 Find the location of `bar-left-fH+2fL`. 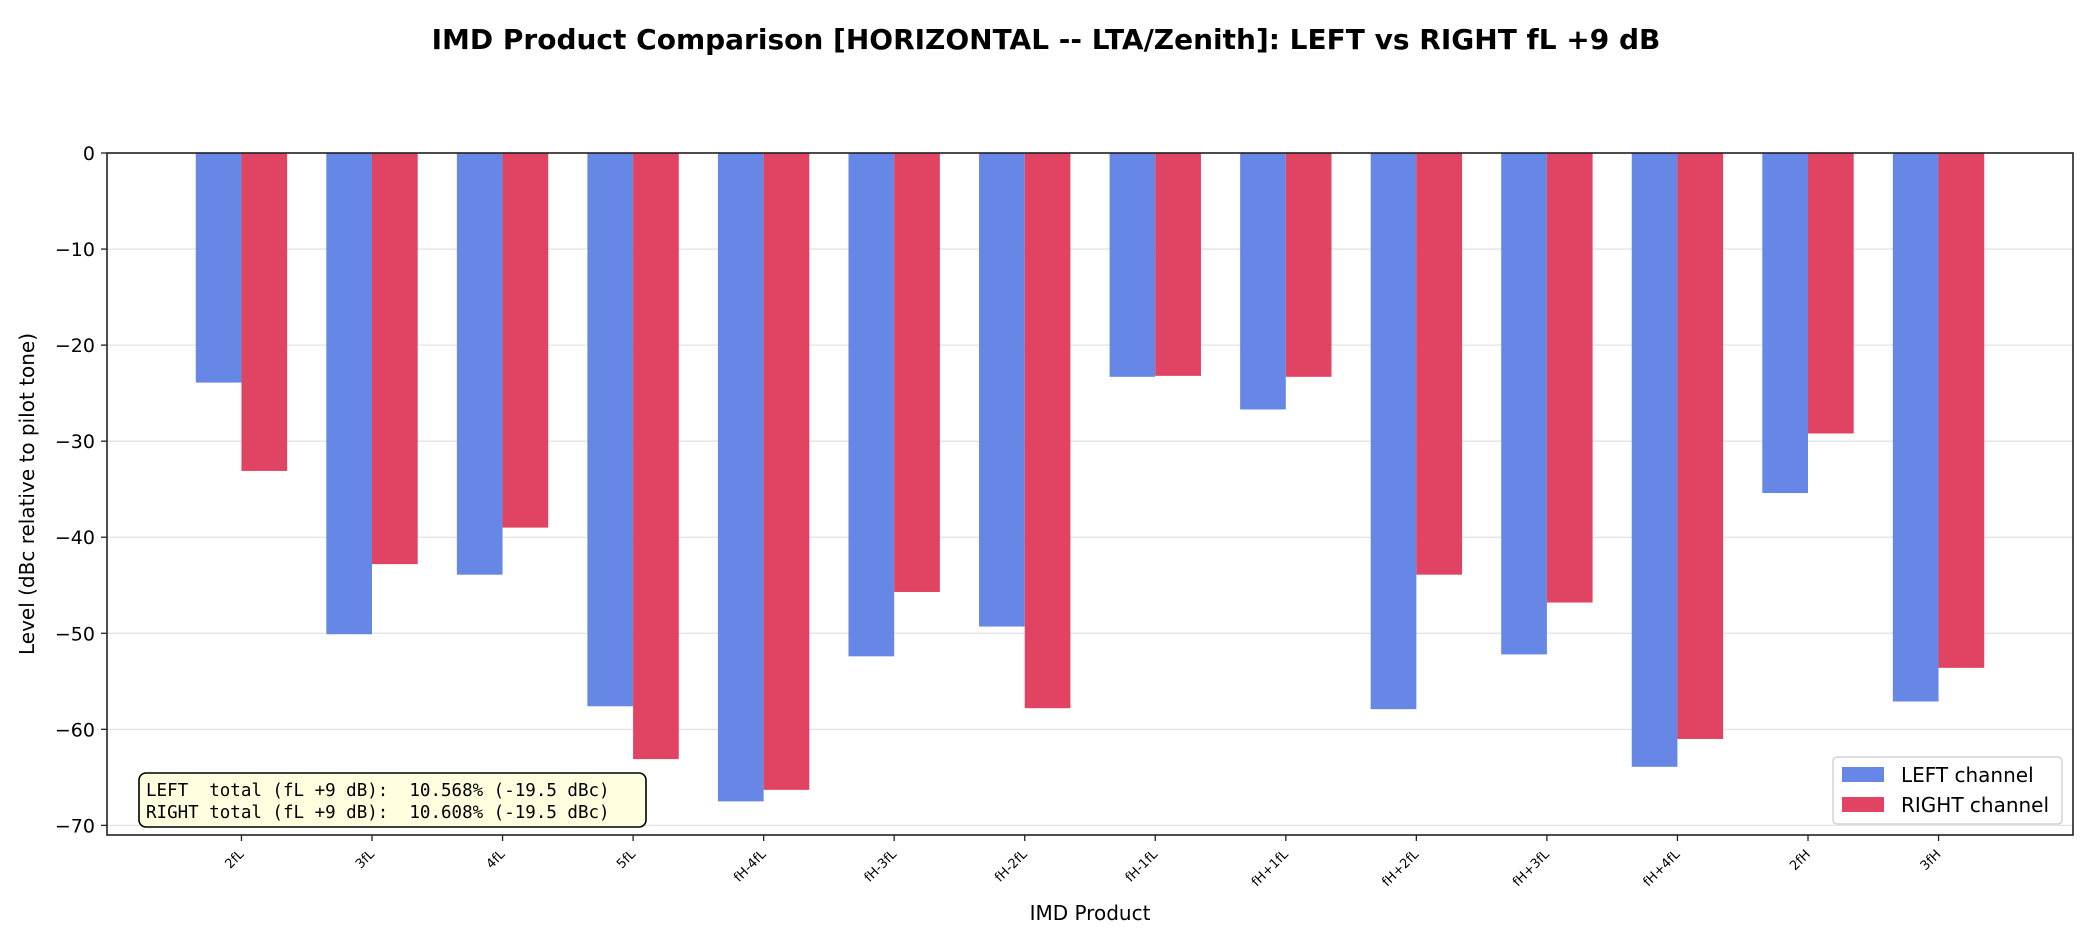

bar-left-fH+2fL is located at coordinates (1393, 431).